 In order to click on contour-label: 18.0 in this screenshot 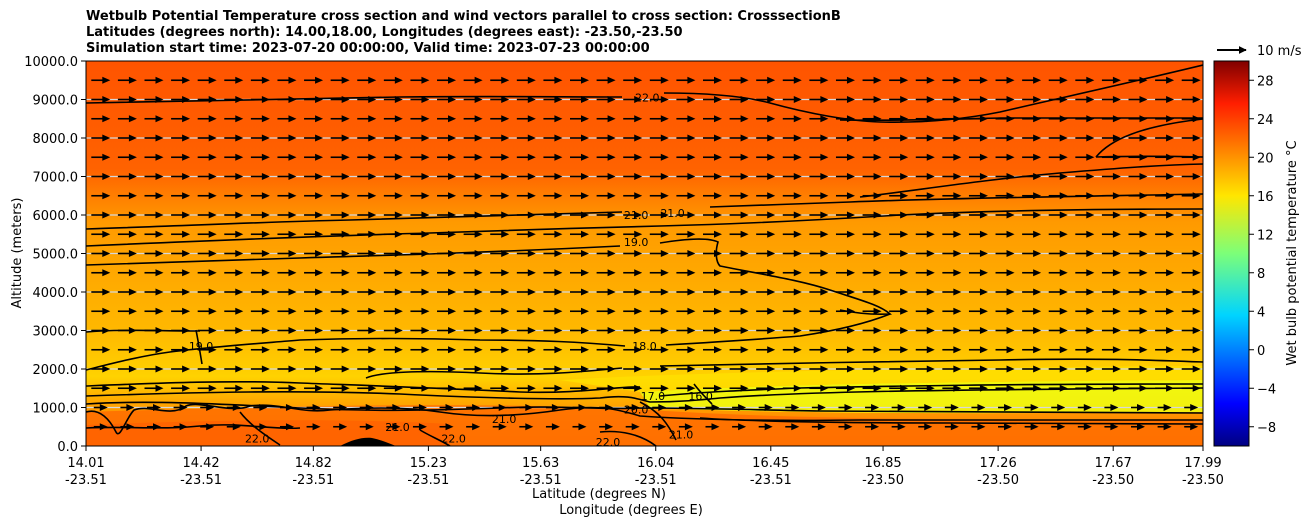, I will do `click(644, 346)`.